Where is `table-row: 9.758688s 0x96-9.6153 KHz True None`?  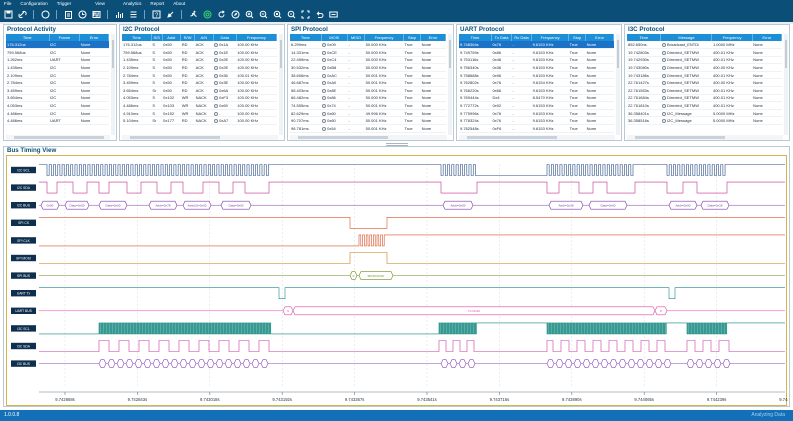
table-row: 9.758688s 0x96-9.6153 KHz True None is located at coordinates (536, 75).